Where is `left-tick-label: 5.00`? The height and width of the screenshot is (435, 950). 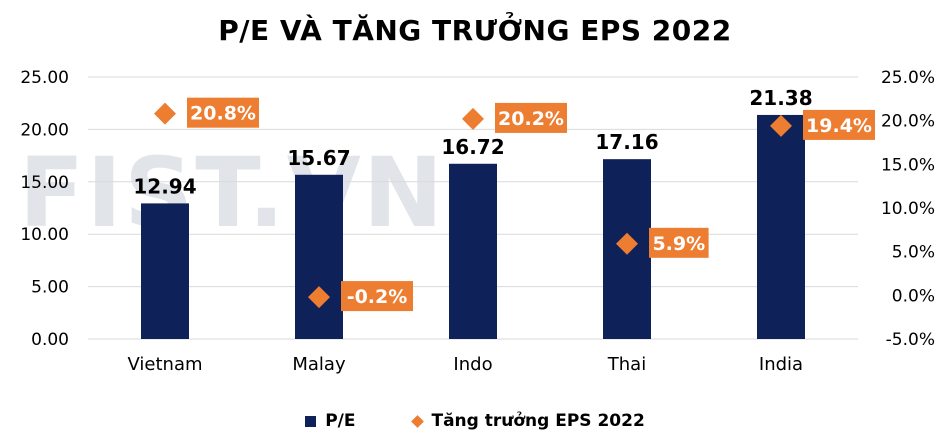
left-tick-label: 5.00 is located at coordinates (50, 288).